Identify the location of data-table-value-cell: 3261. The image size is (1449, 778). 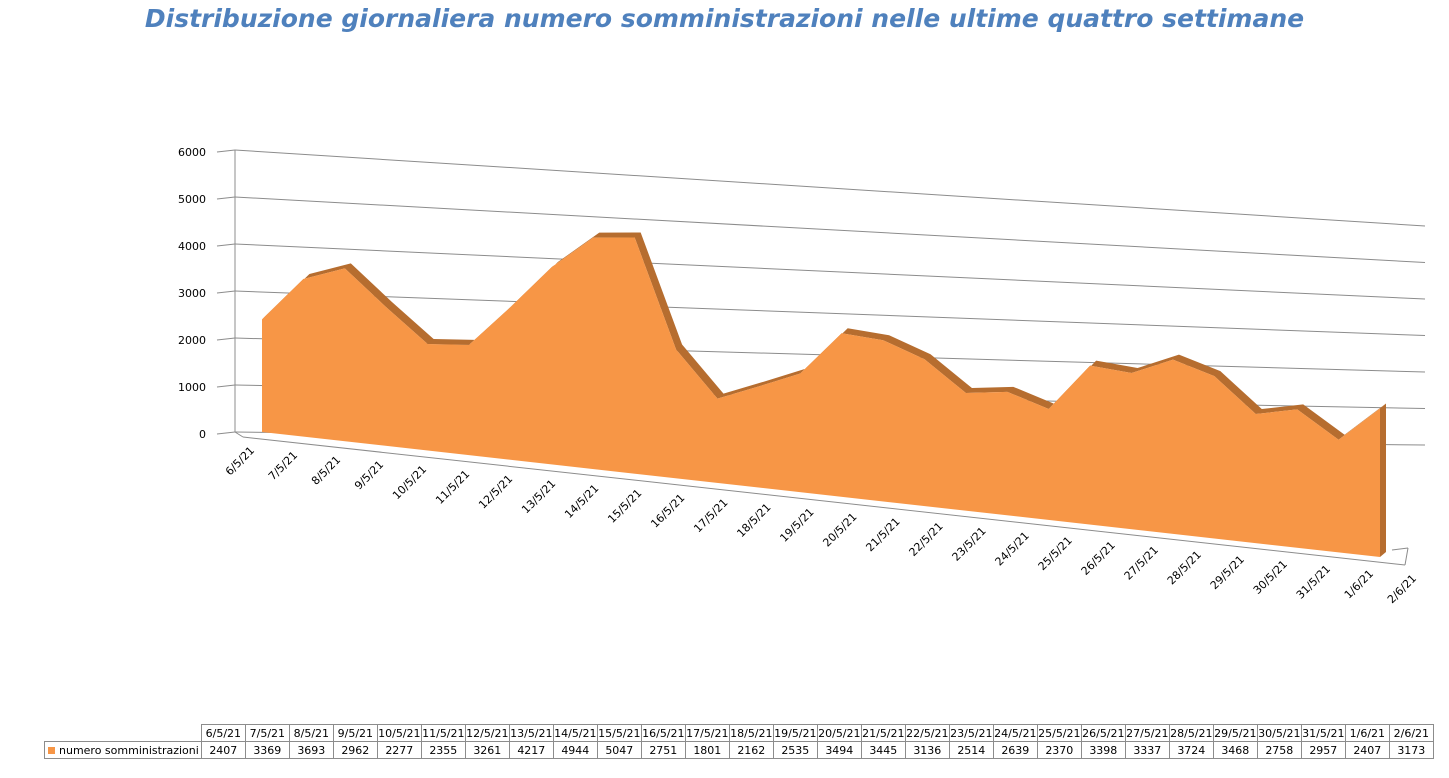
(487, 750).